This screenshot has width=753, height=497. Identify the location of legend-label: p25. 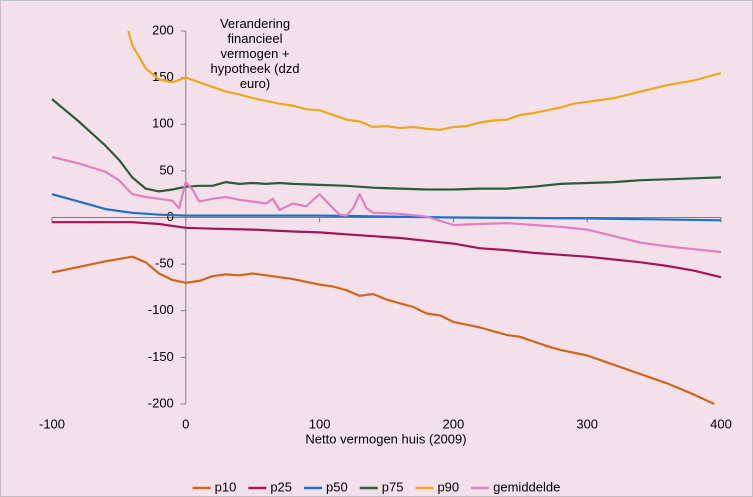
(281, 486).